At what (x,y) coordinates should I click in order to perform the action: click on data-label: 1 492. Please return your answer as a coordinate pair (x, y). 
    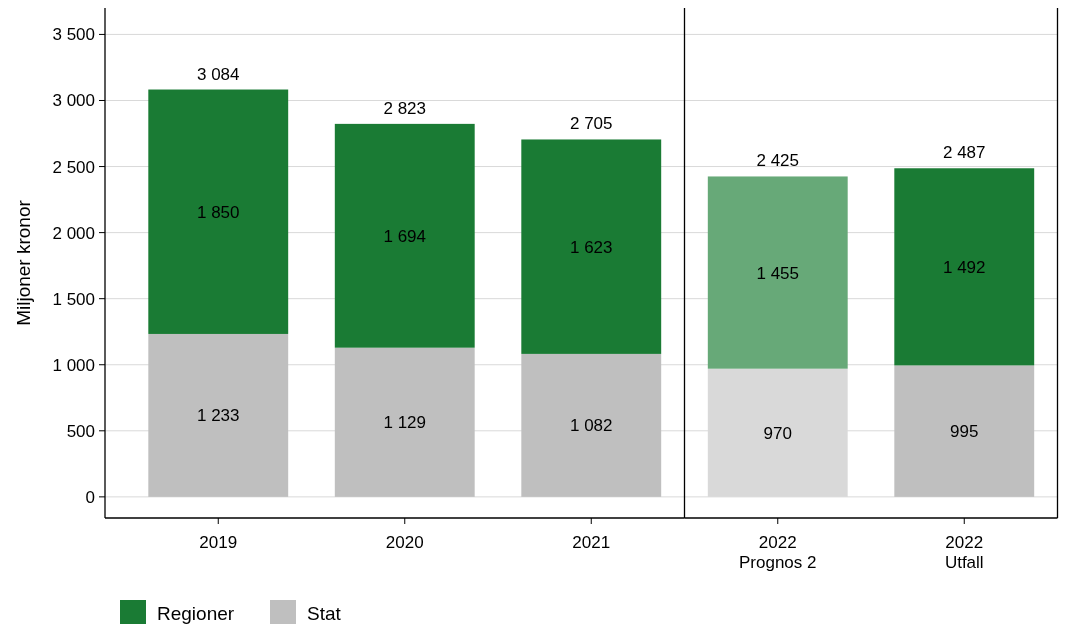
    Looking at the image, I should click on (964, 267).